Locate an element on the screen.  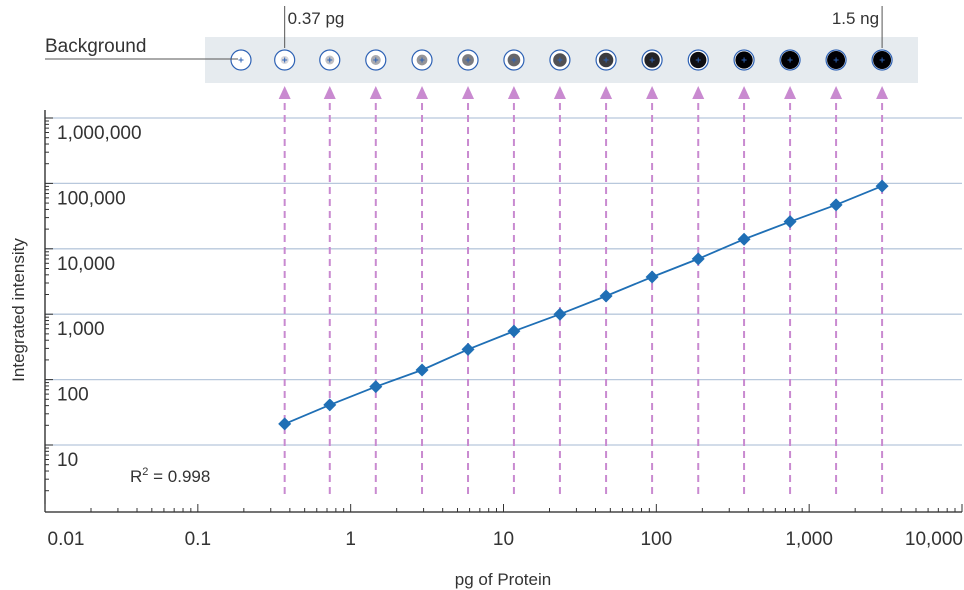
high-label-group: 1.5 ng is located at coordinates (857, 27).